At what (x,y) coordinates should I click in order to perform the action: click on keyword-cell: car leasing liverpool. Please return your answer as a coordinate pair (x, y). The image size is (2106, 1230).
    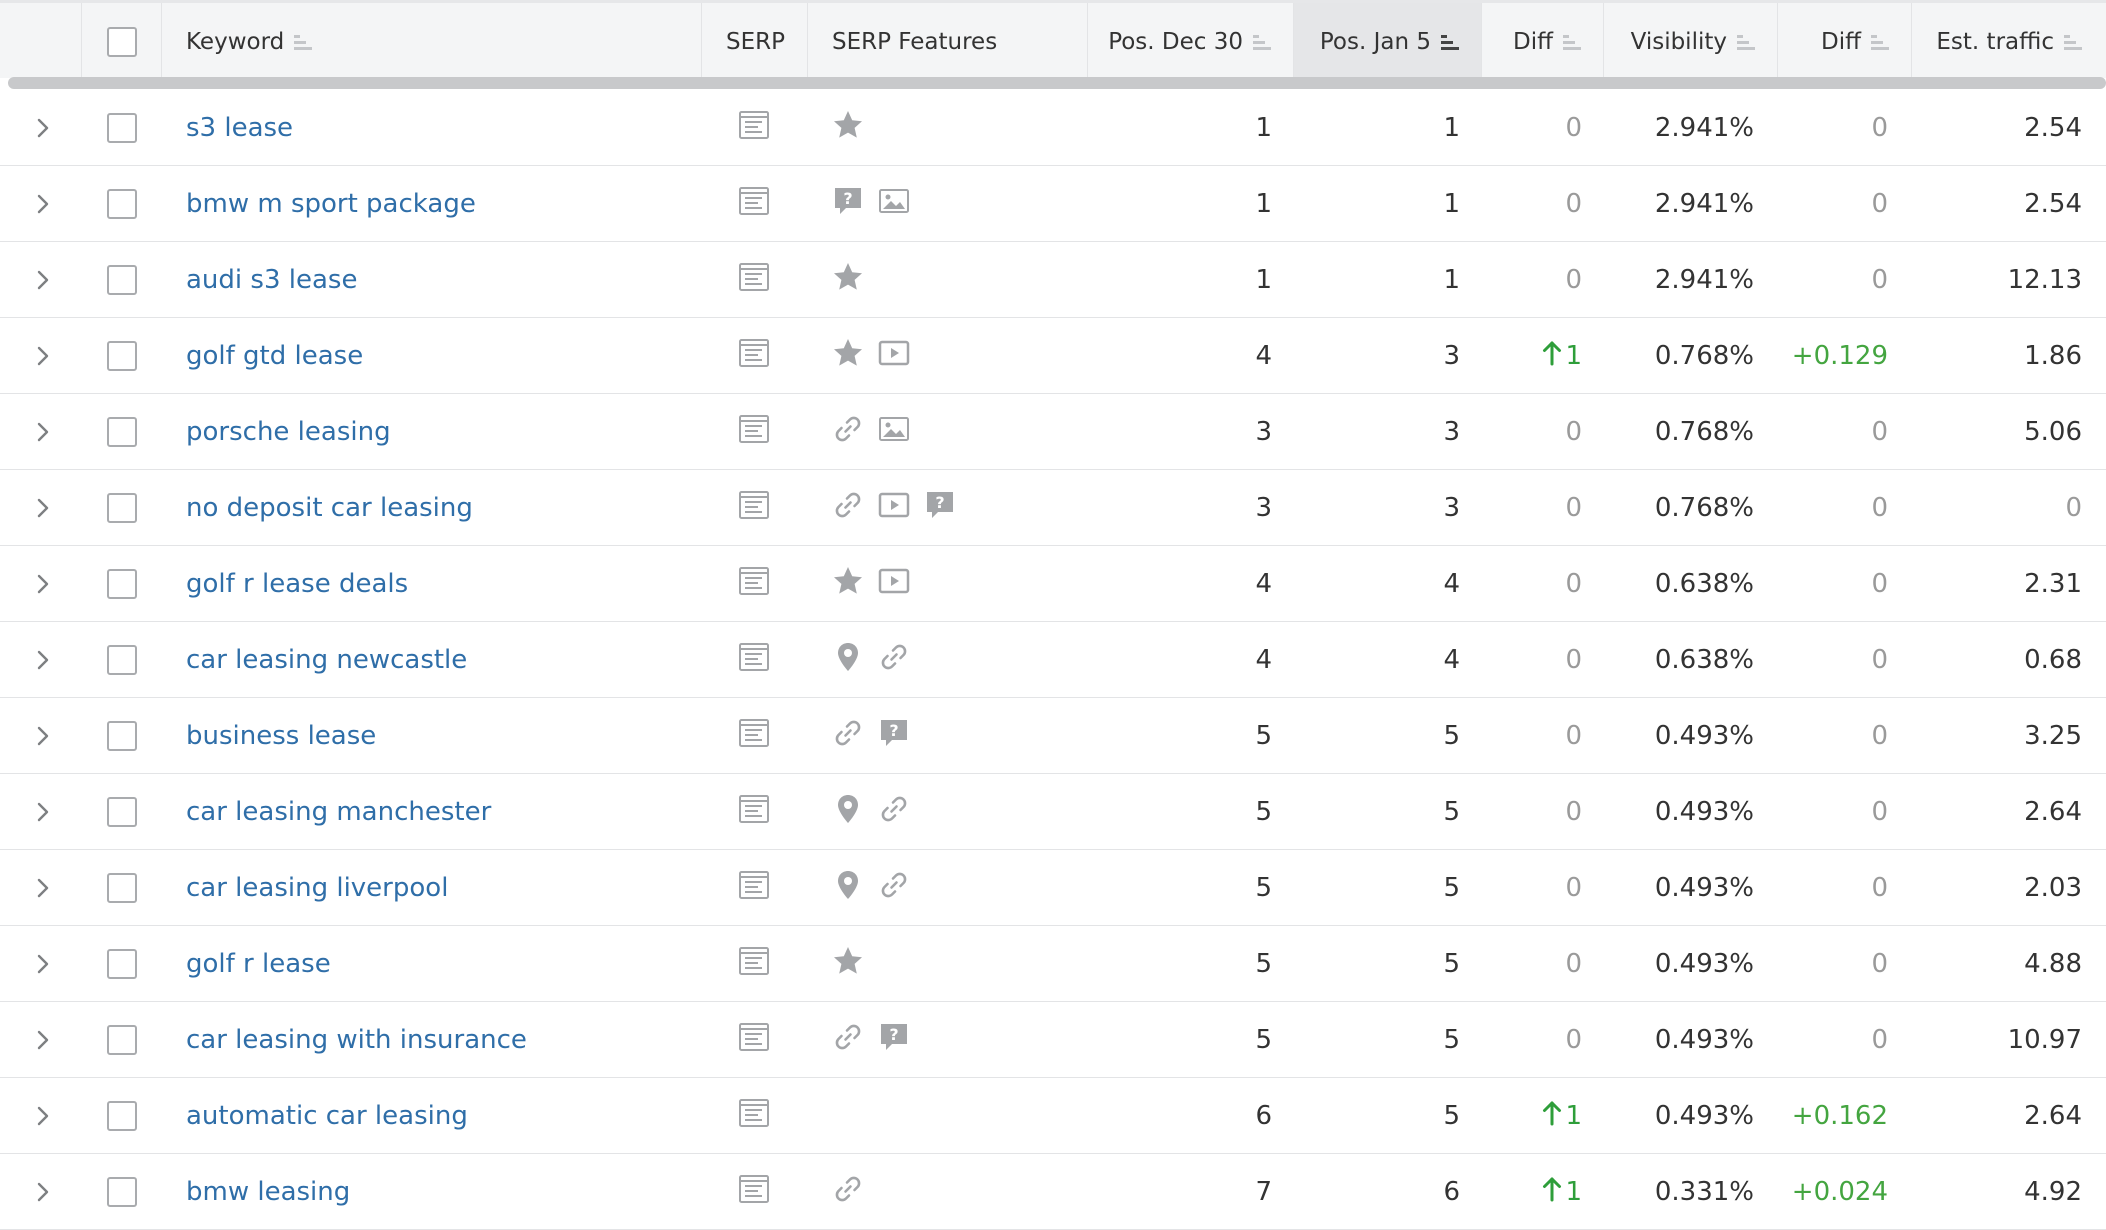
    Looking at the image, I should click on (436, 888).